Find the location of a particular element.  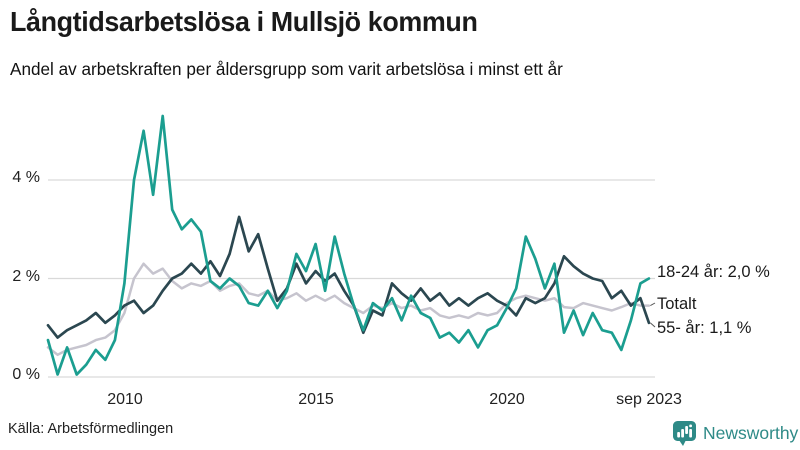

source-caption: Källa: Arbetsförmedlingen is located at coordinates (91, 429).